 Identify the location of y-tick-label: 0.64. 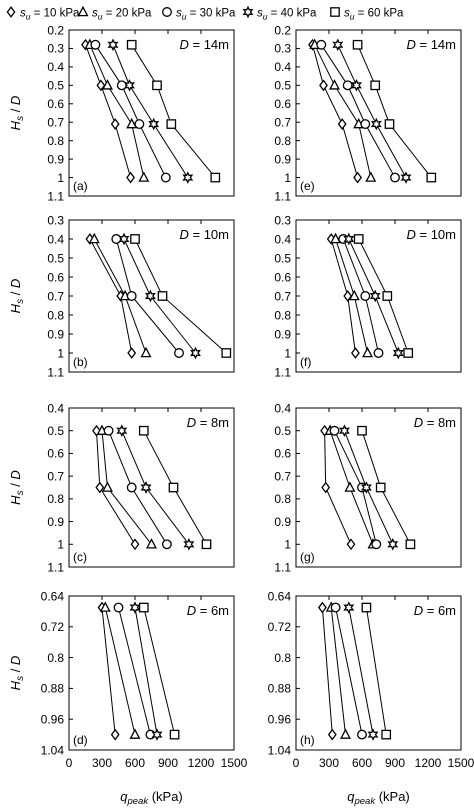
(53, 596).